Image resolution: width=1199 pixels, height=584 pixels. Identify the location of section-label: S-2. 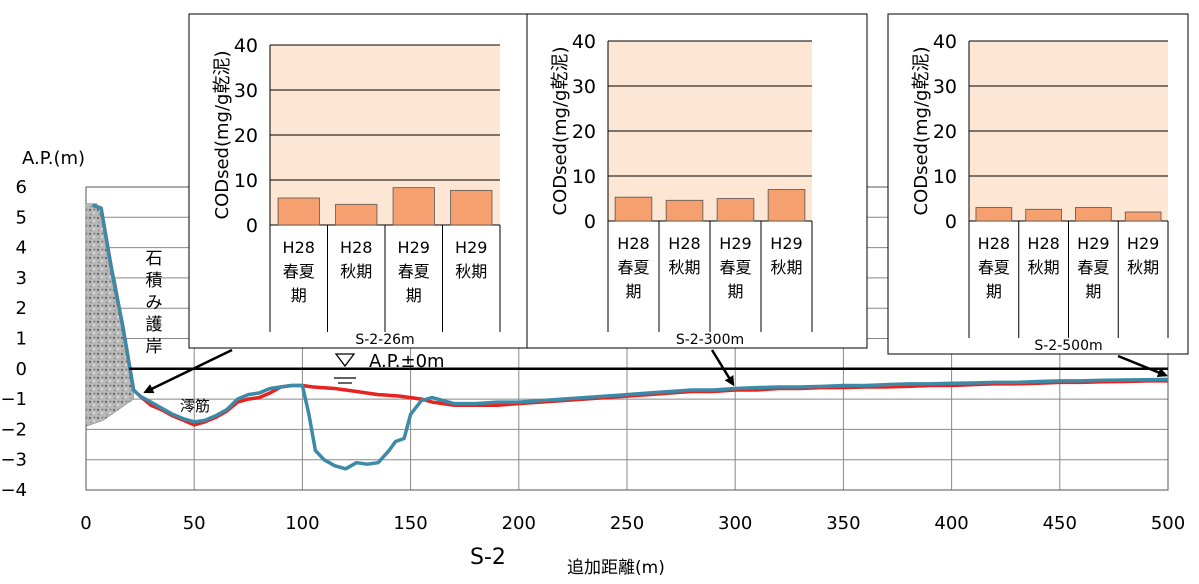
(488, 557).